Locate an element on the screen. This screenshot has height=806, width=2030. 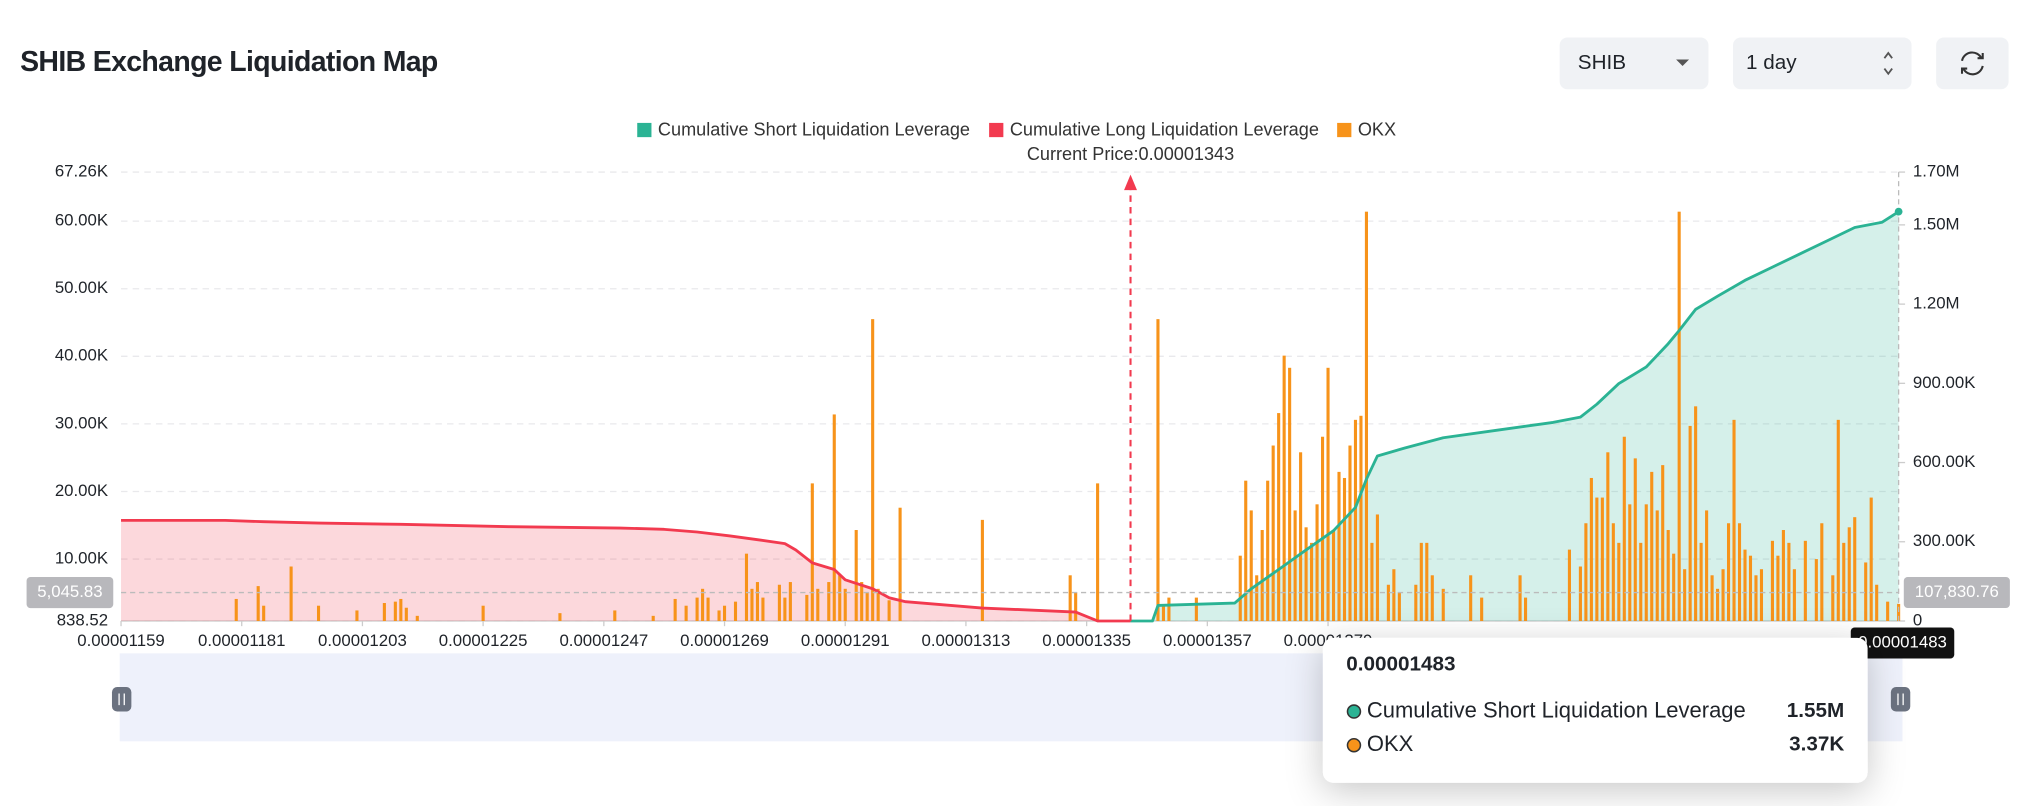
crosshair-y2-label: 107,830.76 is located at coordinates (1957, 591).